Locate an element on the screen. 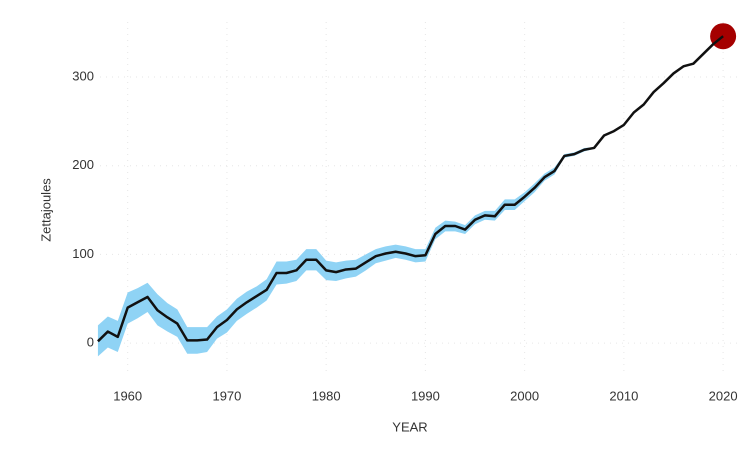 The image size is (750, 458). x-tick-label: 2010 is located at coordinates (623, 395).